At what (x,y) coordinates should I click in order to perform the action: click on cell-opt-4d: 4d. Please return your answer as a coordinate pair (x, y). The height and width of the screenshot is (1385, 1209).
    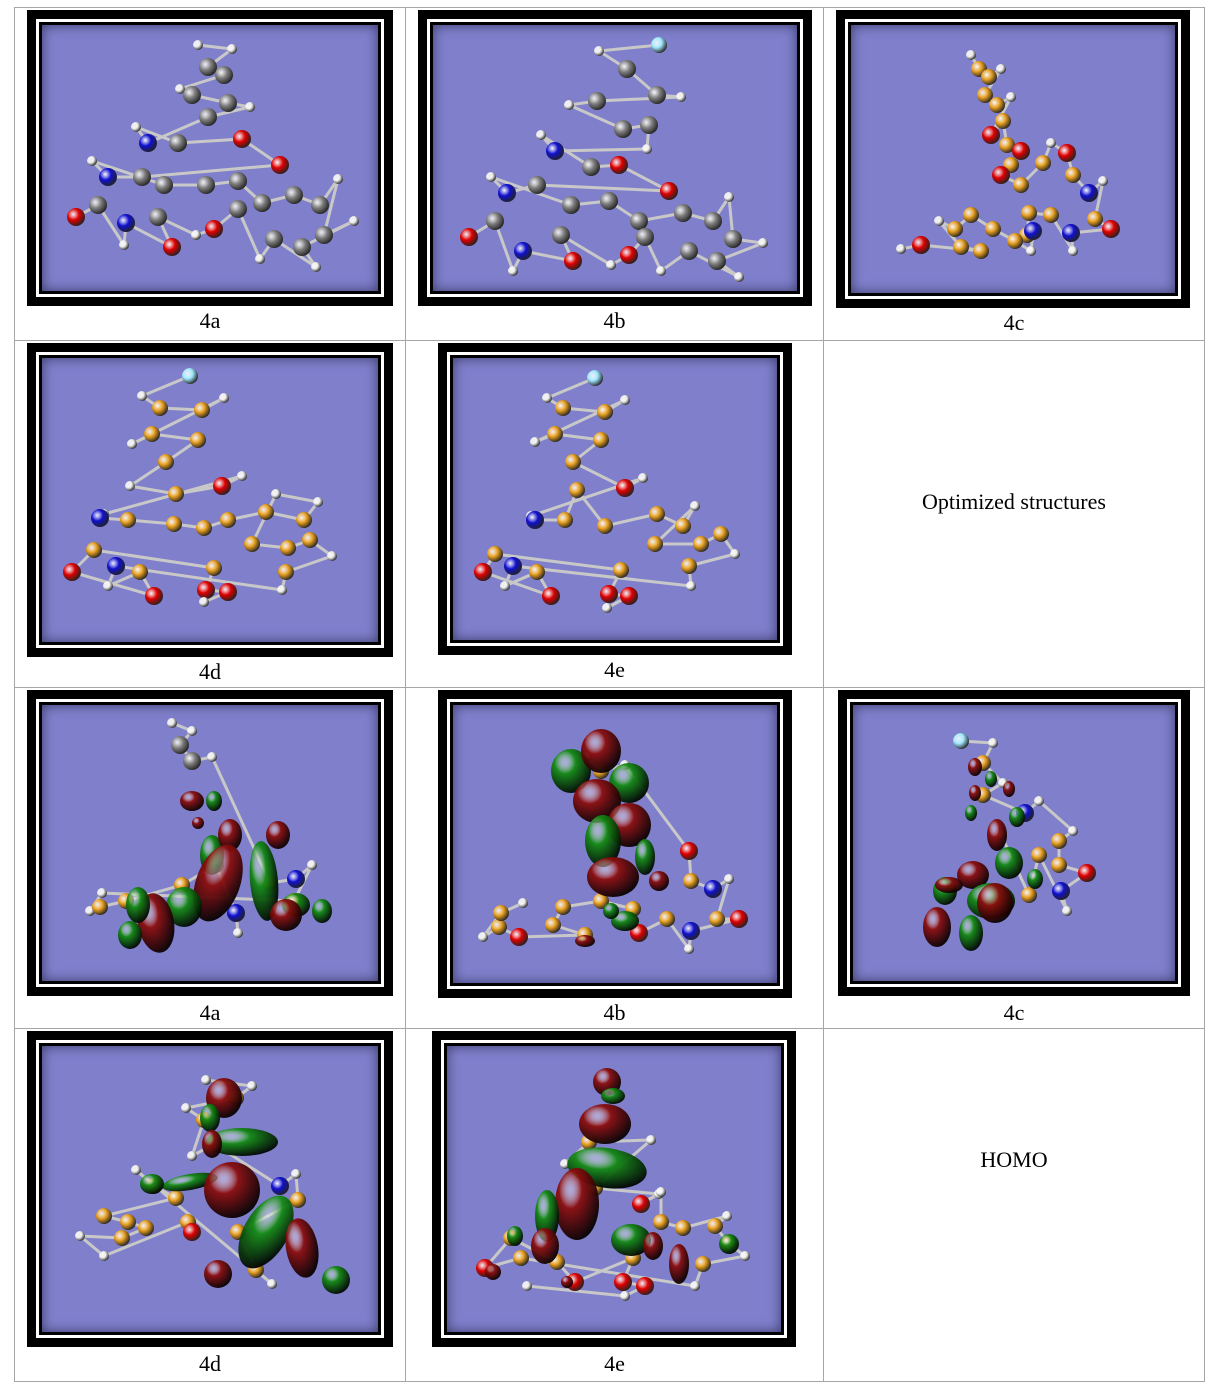
    Looking at the image, I should click on (210, 514).